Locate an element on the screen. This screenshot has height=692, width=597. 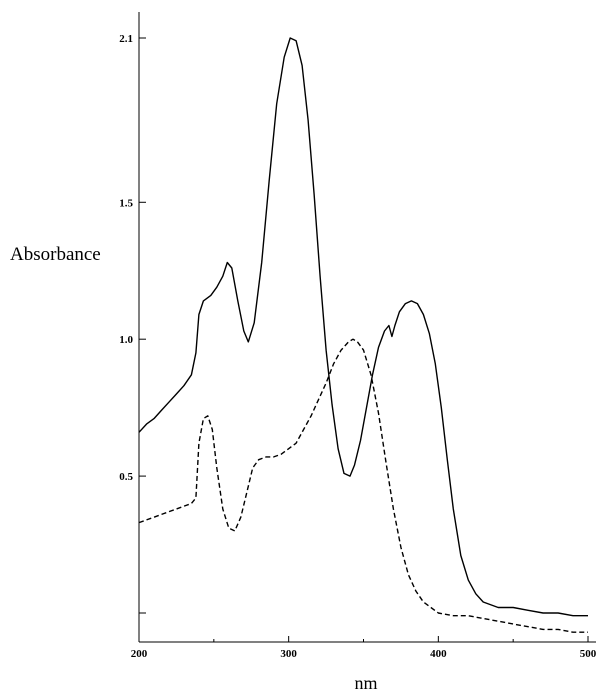
y-tick-label: 1.5 is located at coordinates (126, 203).